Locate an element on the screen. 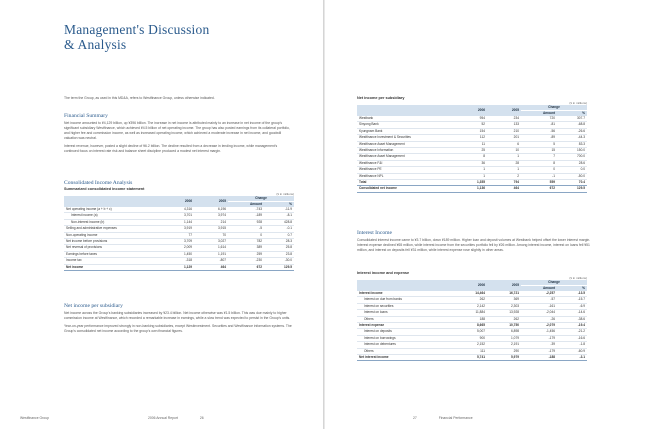  consolidated-income-heading: Consolidated Income Analysis is located at coordinates (98, 183).